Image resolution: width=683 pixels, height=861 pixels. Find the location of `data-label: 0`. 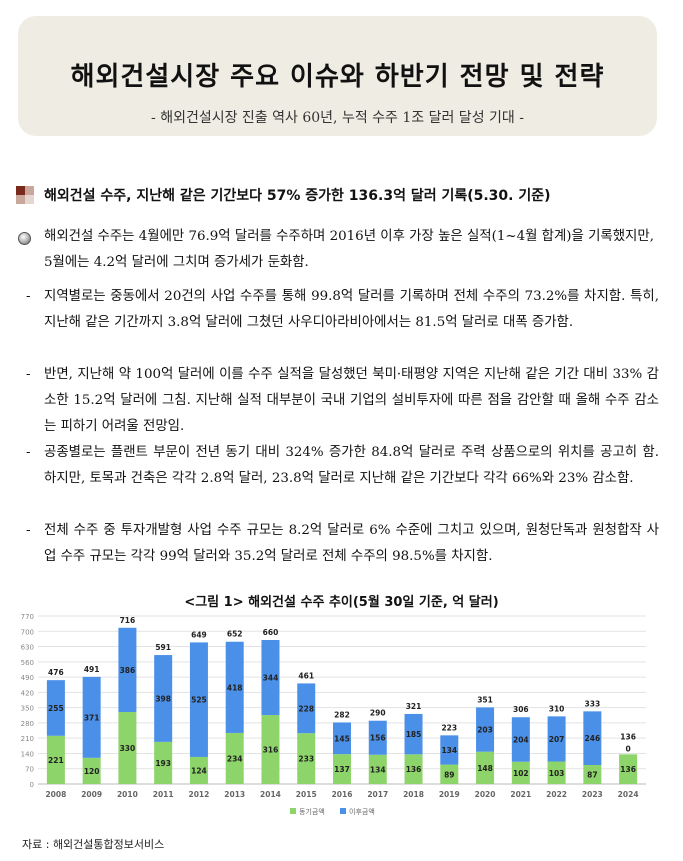

data-label: 0 is located at coordinates (628, 748).